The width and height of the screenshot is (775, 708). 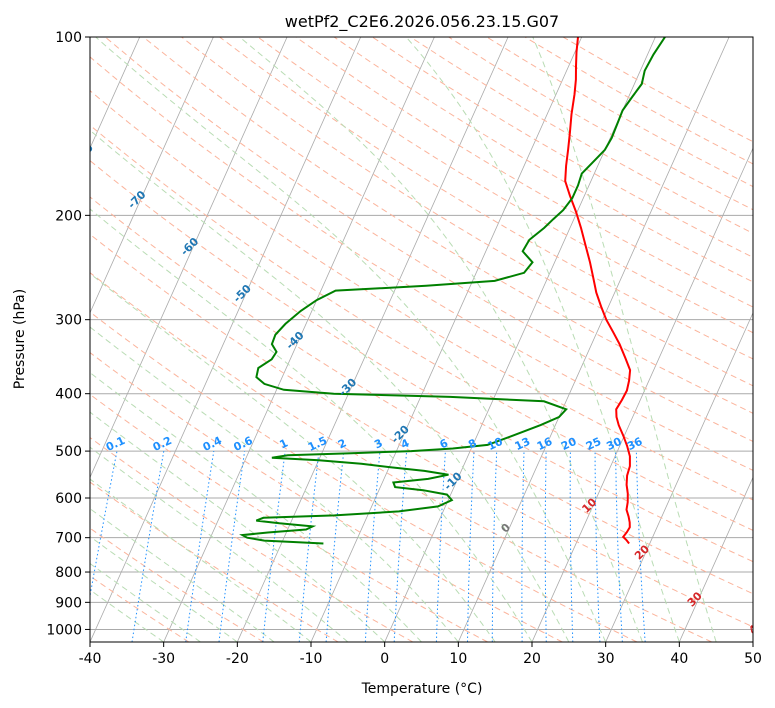 I want to click on y-tick-label: 900, so click(x=68, y=603).